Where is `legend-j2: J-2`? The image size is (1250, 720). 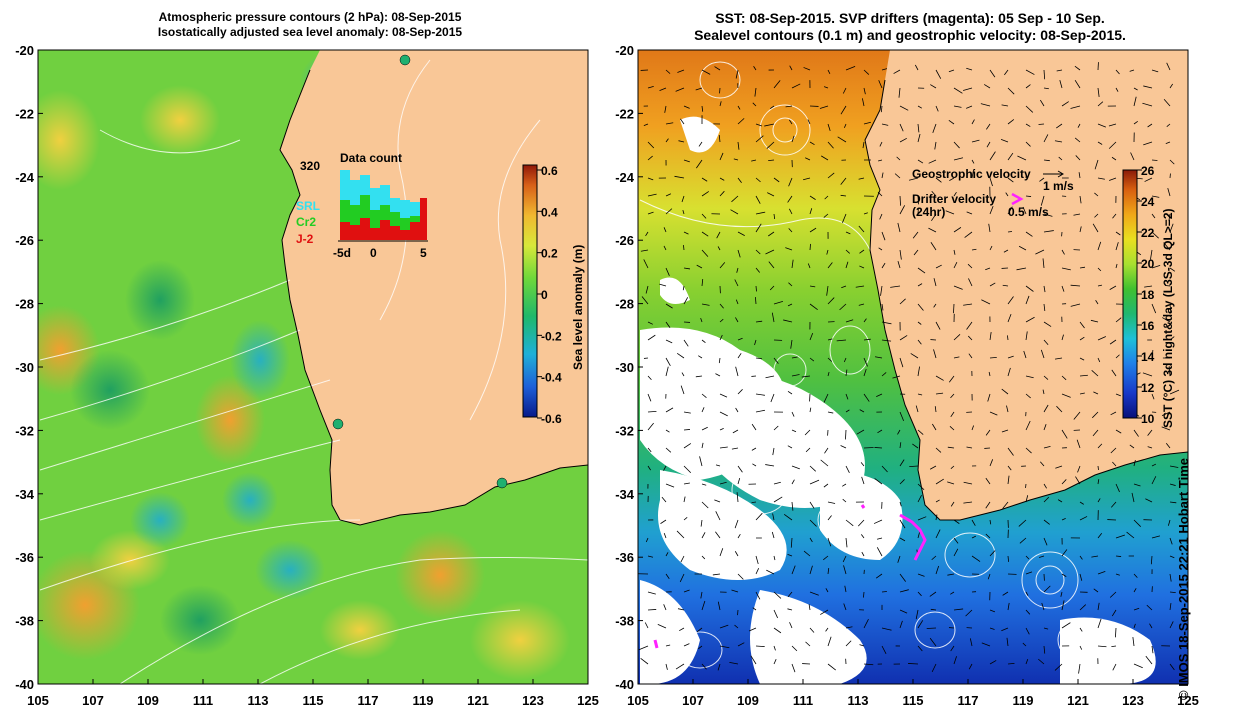 legend-j2: J-2 is located at coordinates (305, 239).